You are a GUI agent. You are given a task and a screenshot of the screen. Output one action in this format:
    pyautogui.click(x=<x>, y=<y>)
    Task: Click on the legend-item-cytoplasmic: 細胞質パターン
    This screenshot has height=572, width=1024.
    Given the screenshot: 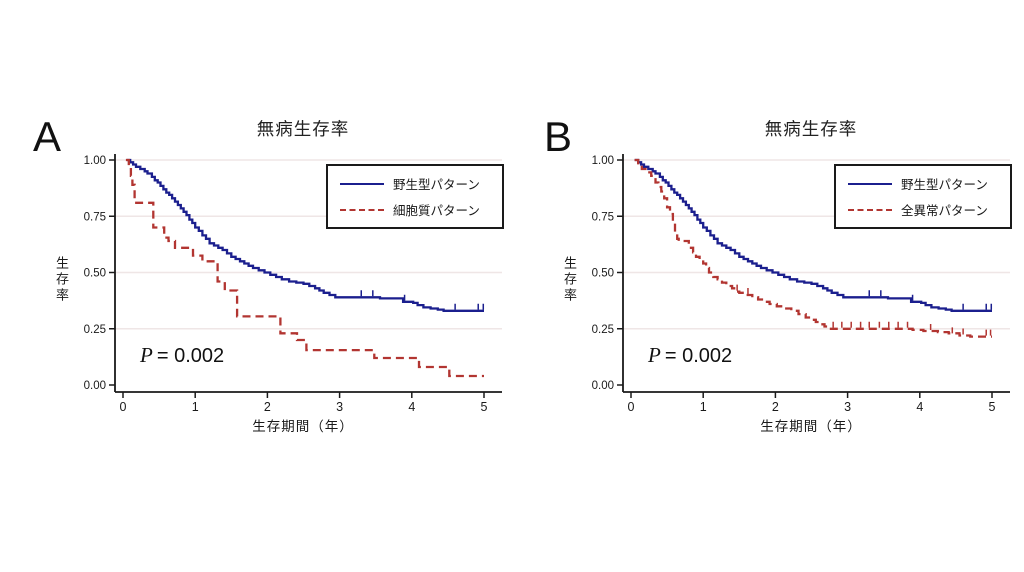 What is the action you would take?
    pyautogui.click(x=416, y=209)
    